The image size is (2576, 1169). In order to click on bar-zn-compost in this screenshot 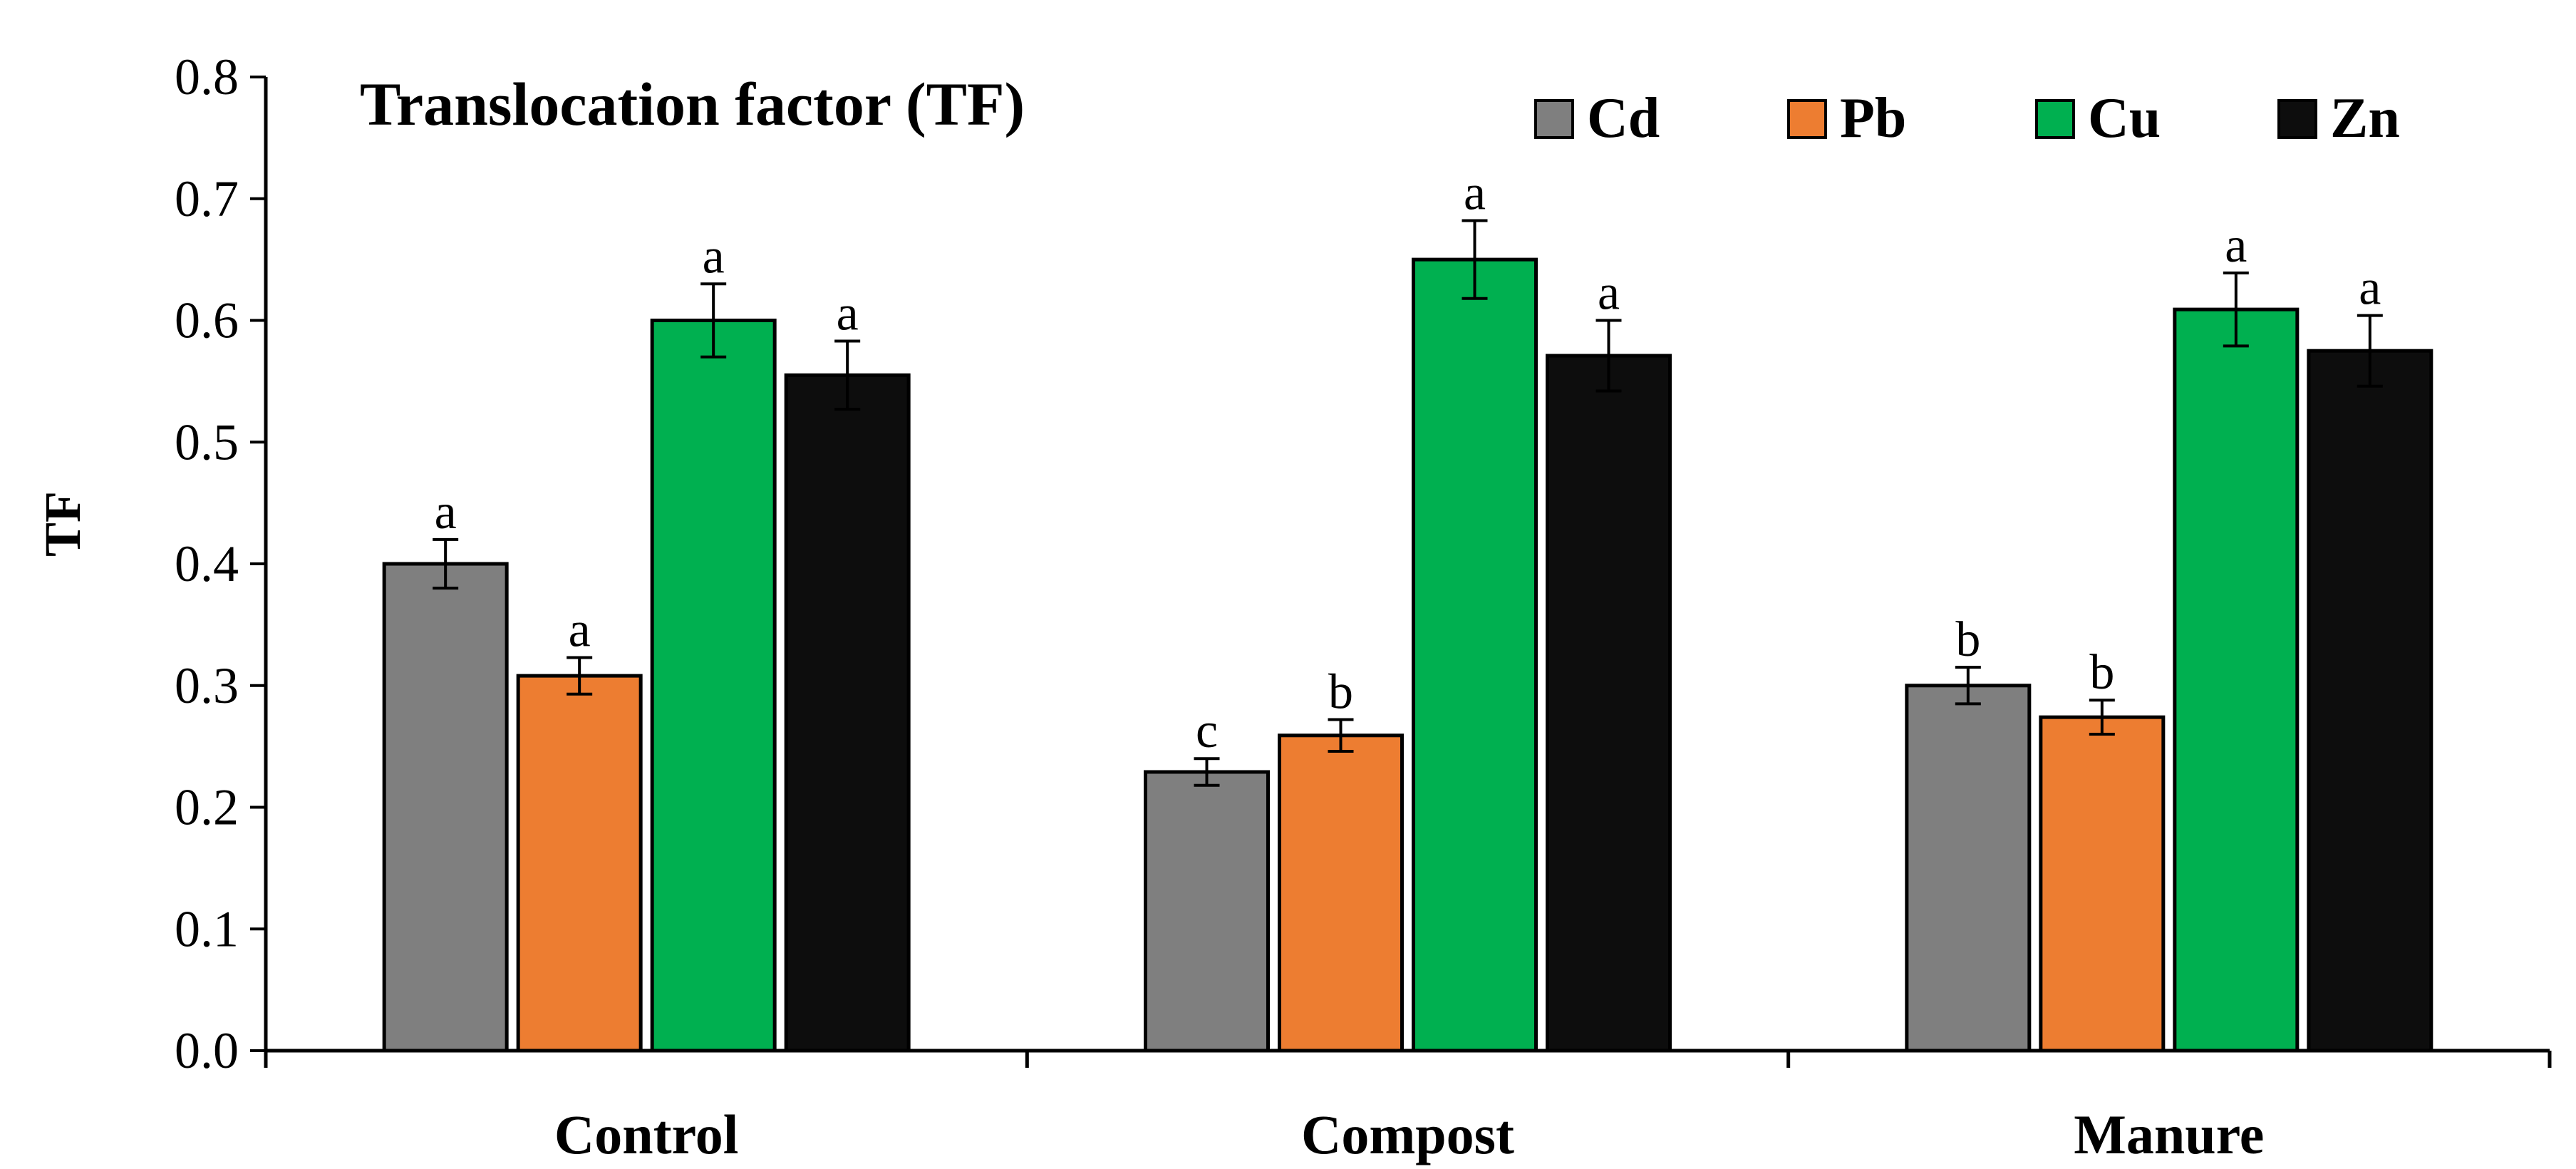, I will do `click(1609, 703)`.